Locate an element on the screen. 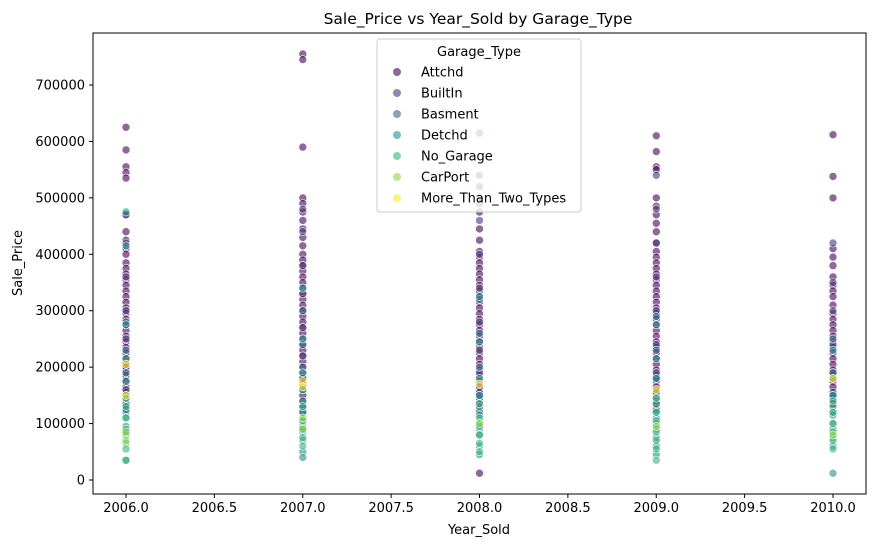 Image resolution: width=877 pixels, height=547 pixels. x-tick-label: 2008.0 is located at coordinates (480, 508).